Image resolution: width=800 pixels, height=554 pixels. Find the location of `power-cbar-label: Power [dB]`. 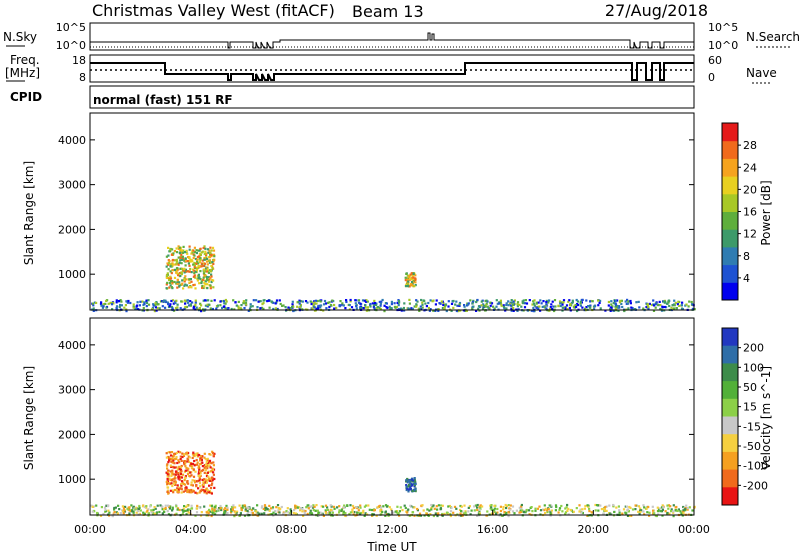

power-cbar-label: Power [dB] is located at coordinates (766, 212).